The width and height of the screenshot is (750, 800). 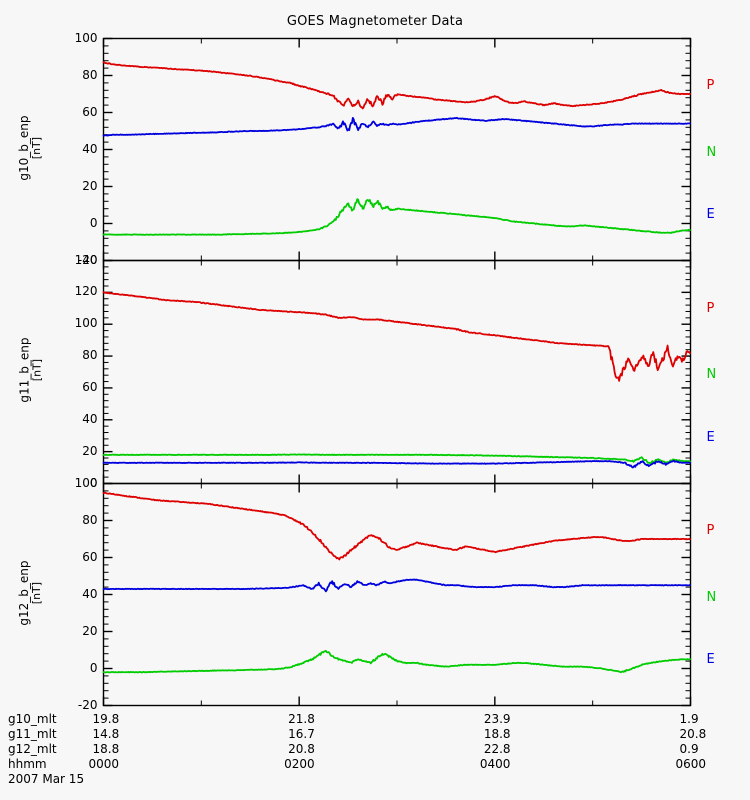 I want to click on footer-row-key: g10_mlt, so click(x=32, y=719).